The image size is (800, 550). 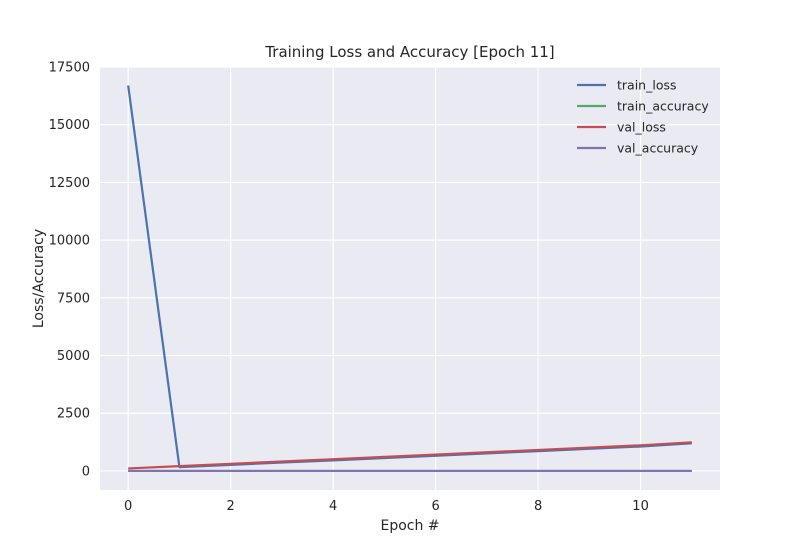 I want to click on y-tick-label: 2500, so click(x=73, y=414).